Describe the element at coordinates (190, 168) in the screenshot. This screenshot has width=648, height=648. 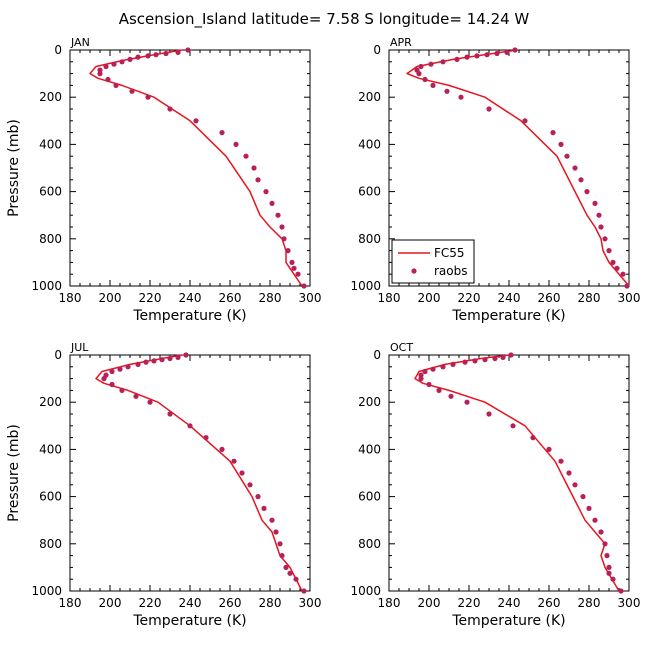
I see `plot-frame` at that location.